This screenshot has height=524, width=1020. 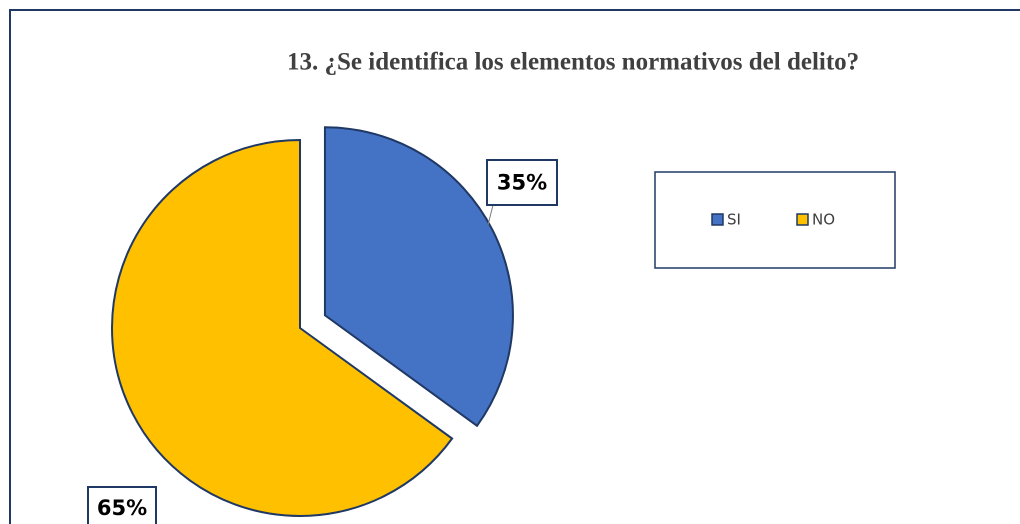 I want to click on legend-label: SI, so click(x=734, y=220).